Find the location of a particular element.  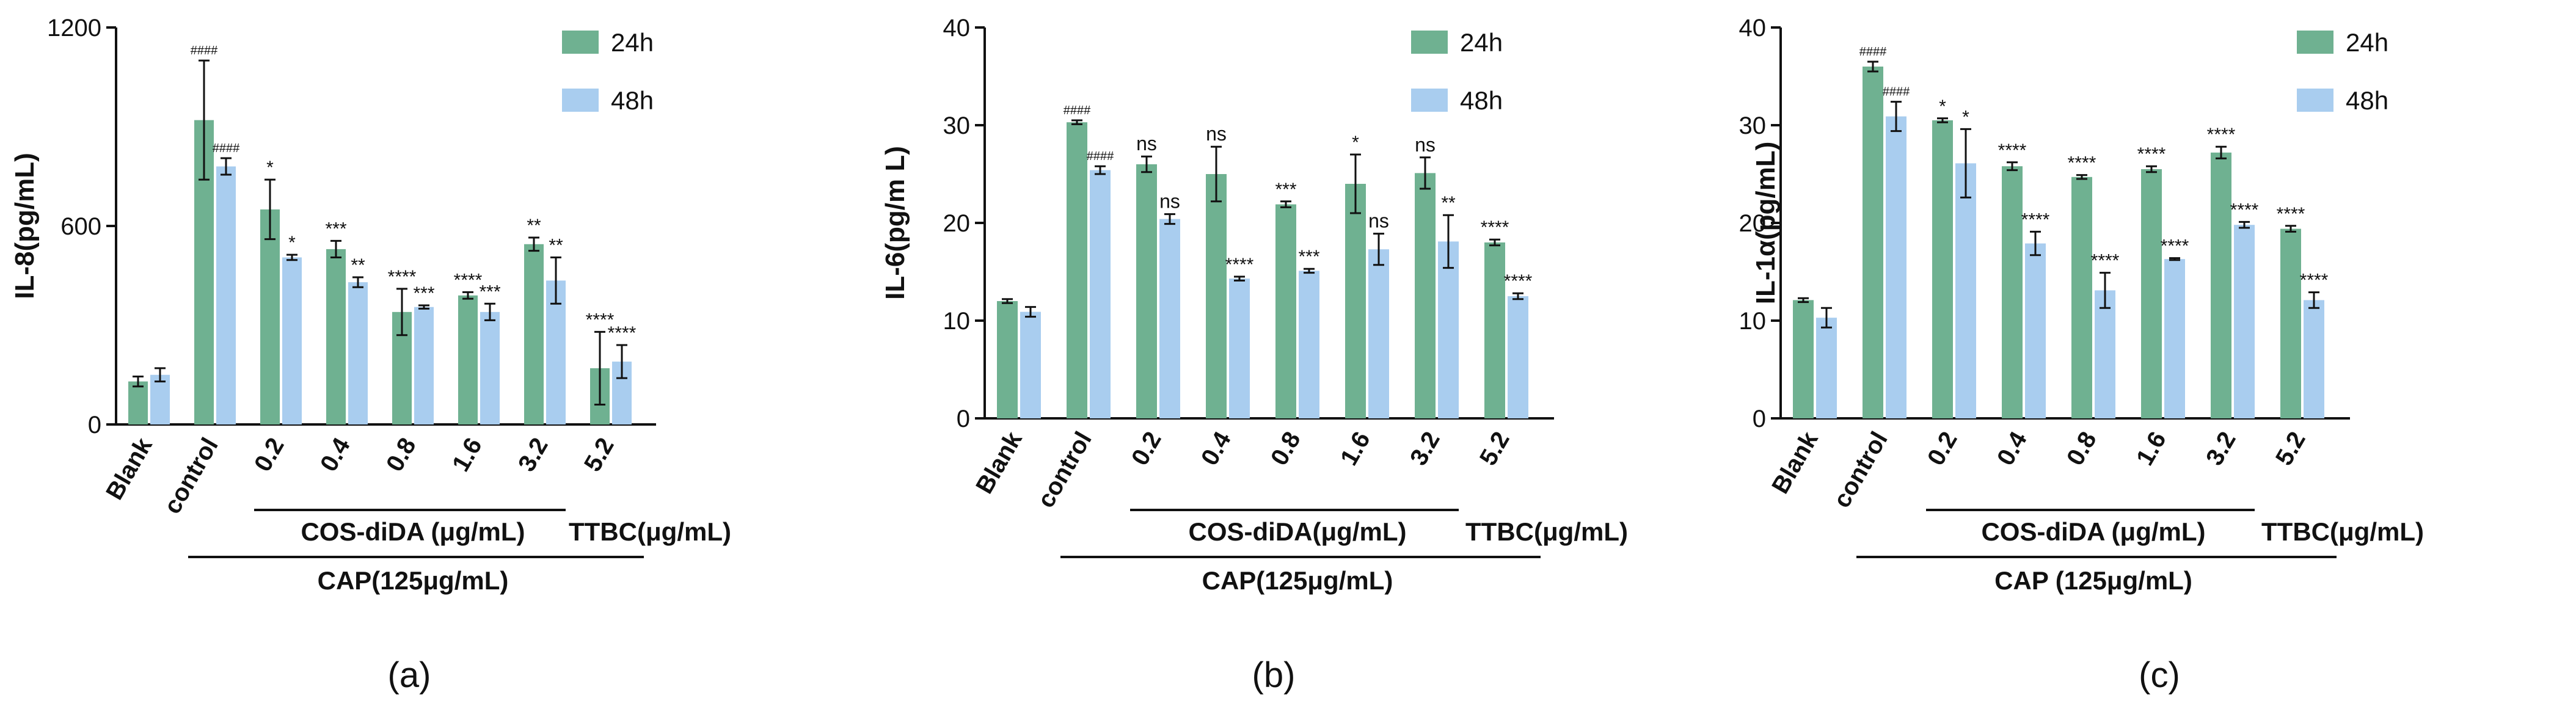

y-tick-label: 30 is located at coordinates (1753, 125).